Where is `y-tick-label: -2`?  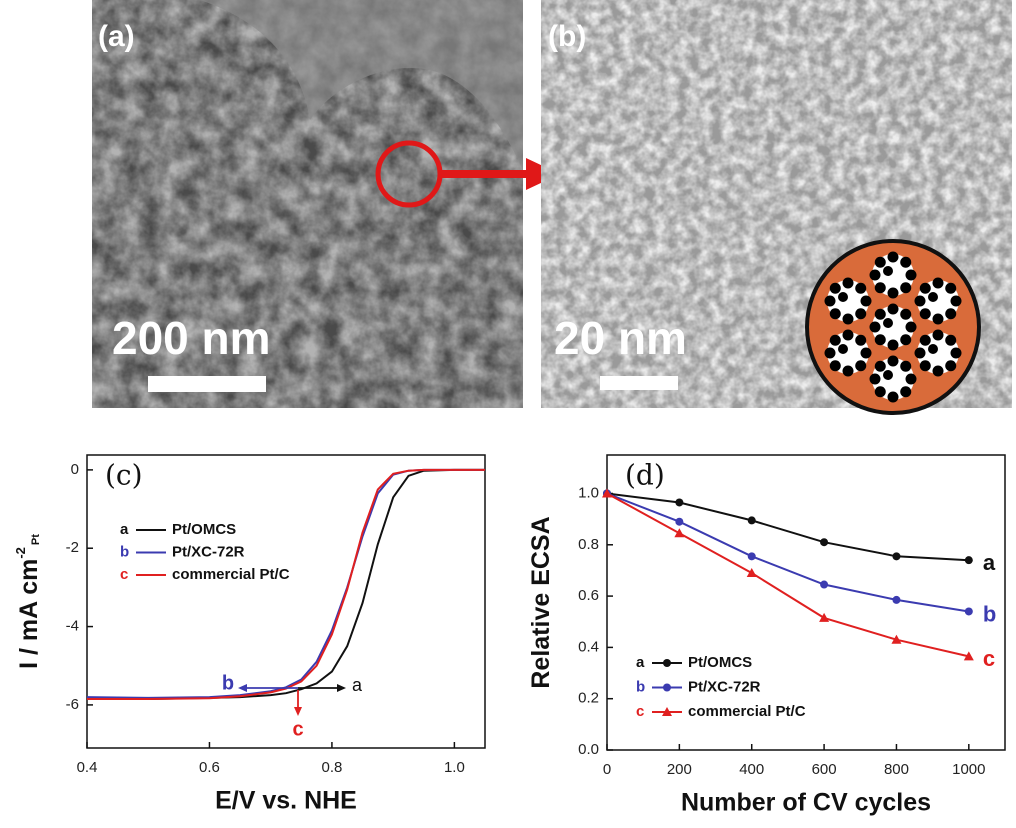 y-tick-label: -2 is located at coordinates (72, 547).